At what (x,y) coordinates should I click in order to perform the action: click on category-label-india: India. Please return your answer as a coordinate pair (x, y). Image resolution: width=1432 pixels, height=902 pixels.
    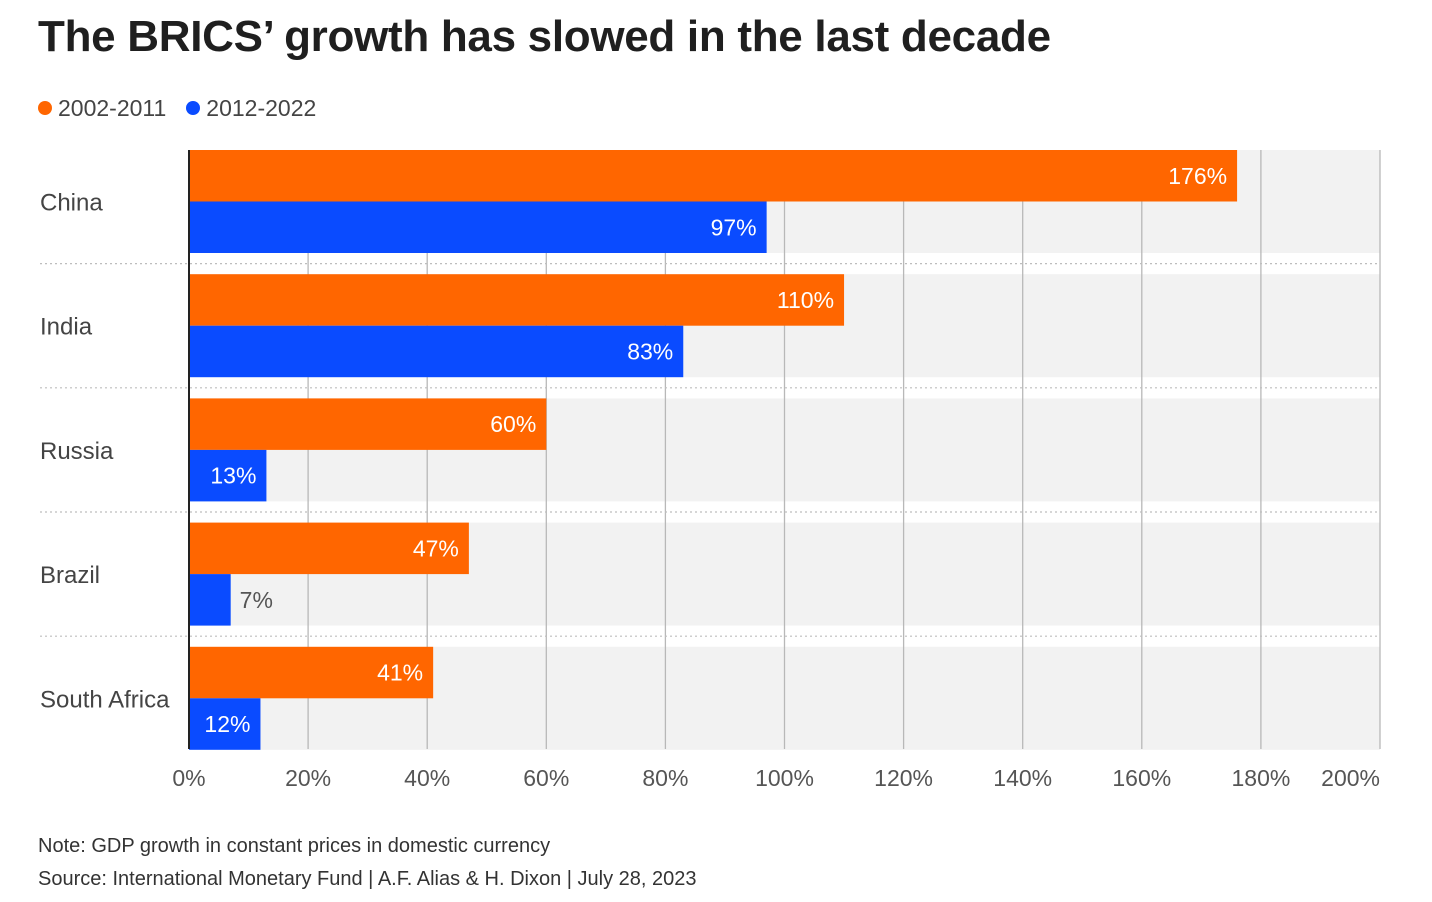
    Looking at the image, I should click on (66, 327).